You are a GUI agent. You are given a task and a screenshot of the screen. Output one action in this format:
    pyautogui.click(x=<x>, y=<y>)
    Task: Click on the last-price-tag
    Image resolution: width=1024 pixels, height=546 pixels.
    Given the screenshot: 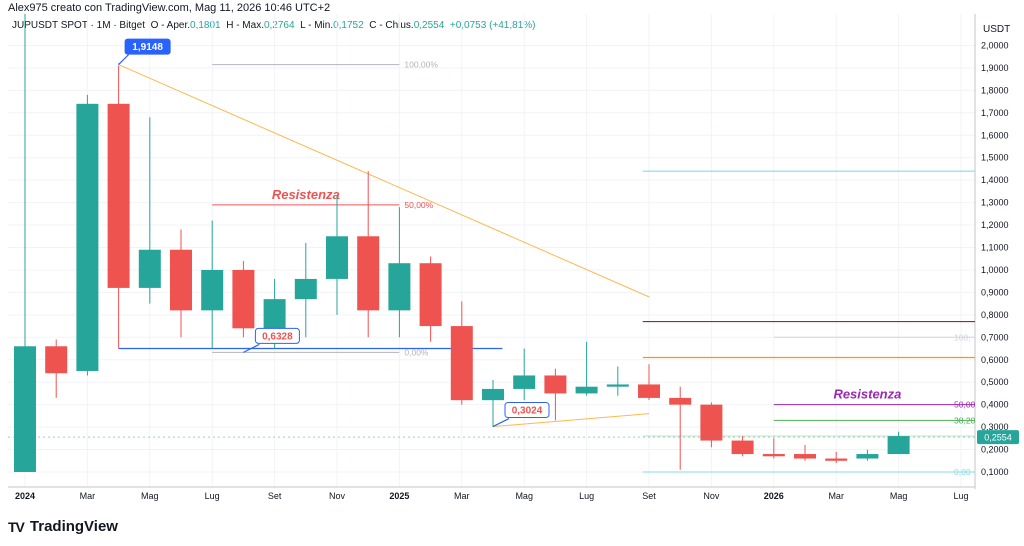 What is the action you would take?
    pyautogui.click(x=998, y=437)
    